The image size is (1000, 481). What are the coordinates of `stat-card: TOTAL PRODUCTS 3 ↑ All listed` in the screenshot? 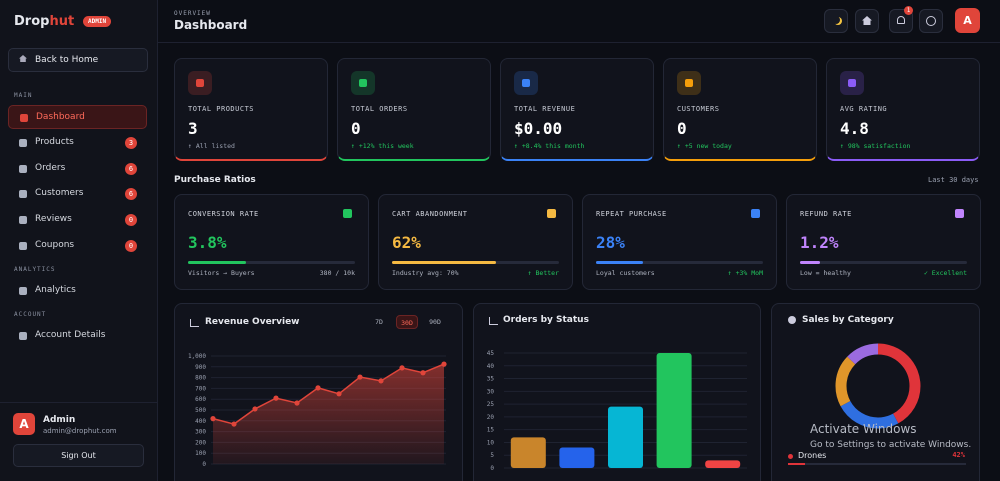 It's located at (251, 109).